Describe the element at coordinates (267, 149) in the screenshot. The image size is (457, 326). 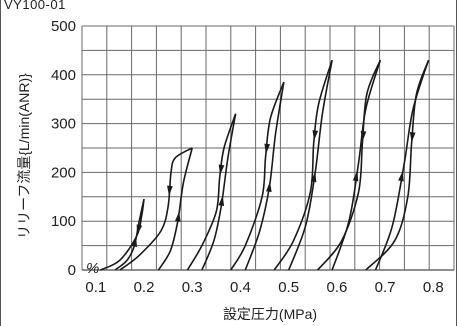
I see `series-4-down-arrow` at that location.